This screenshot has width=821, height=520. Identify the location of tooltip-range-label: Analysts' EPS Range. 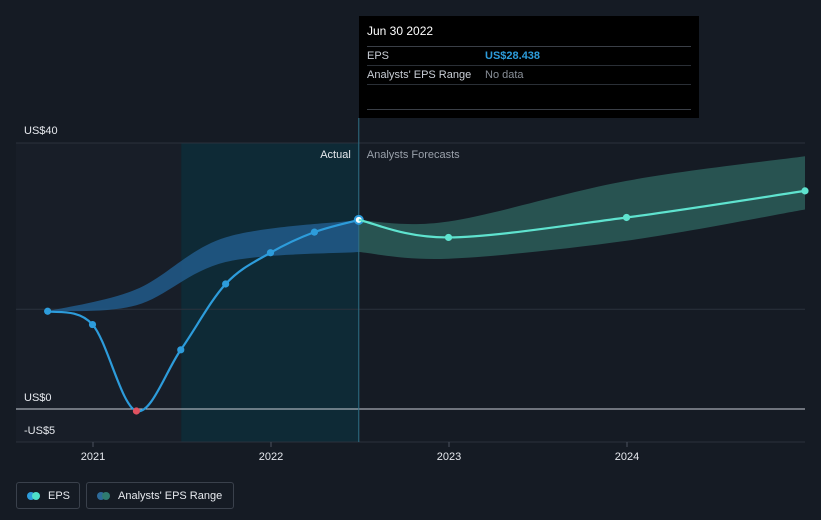
(419, 75).